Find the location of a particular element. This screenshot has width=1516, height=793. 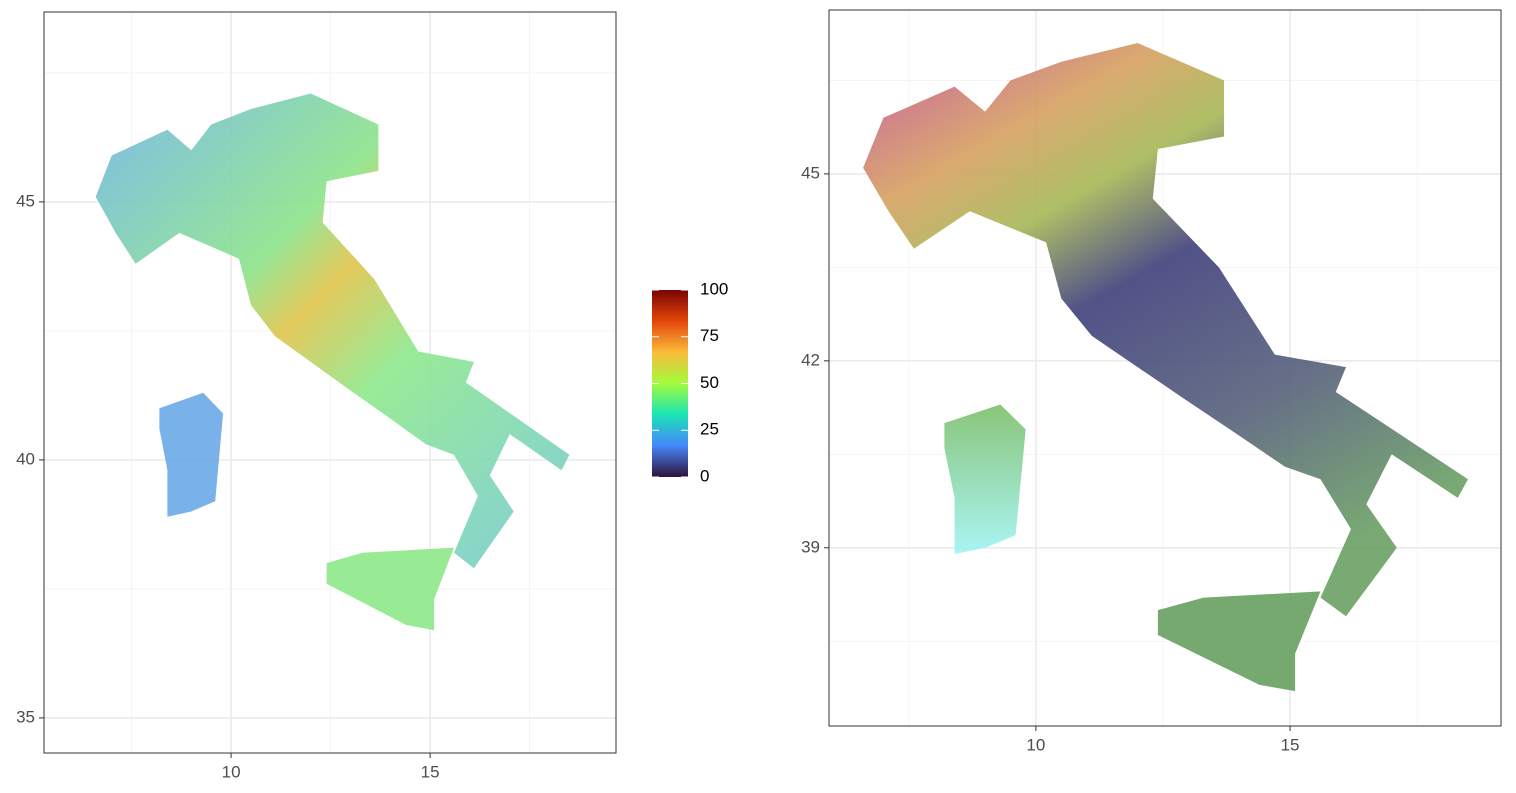

y-tick-label: 40 is located at coordinates (25, 458).